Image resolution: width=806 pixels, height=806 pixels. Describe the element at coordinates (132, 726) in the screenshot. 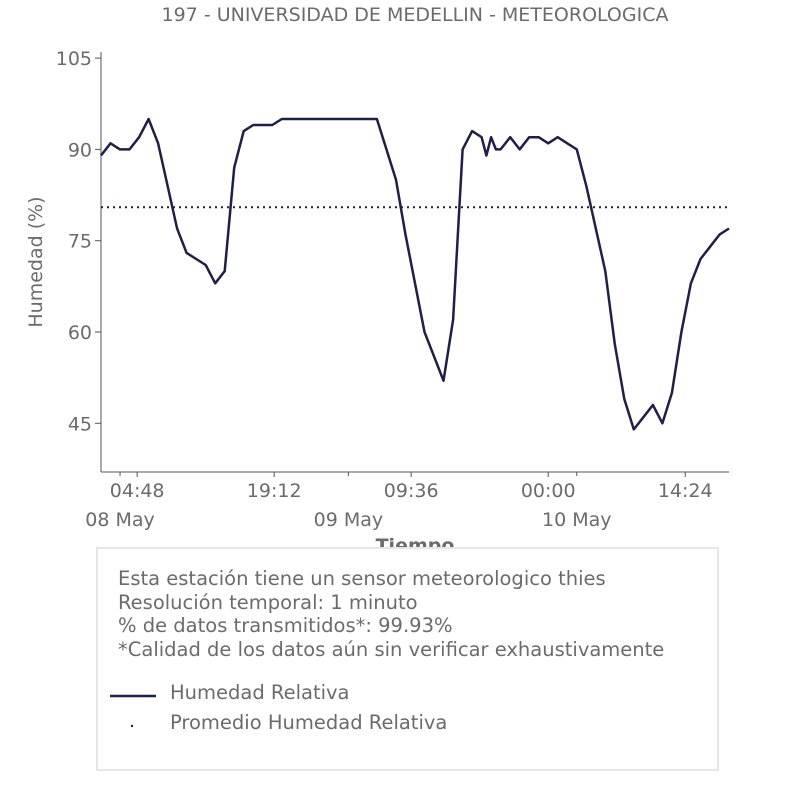

I see `legend-dotted-line-icon` at that location.